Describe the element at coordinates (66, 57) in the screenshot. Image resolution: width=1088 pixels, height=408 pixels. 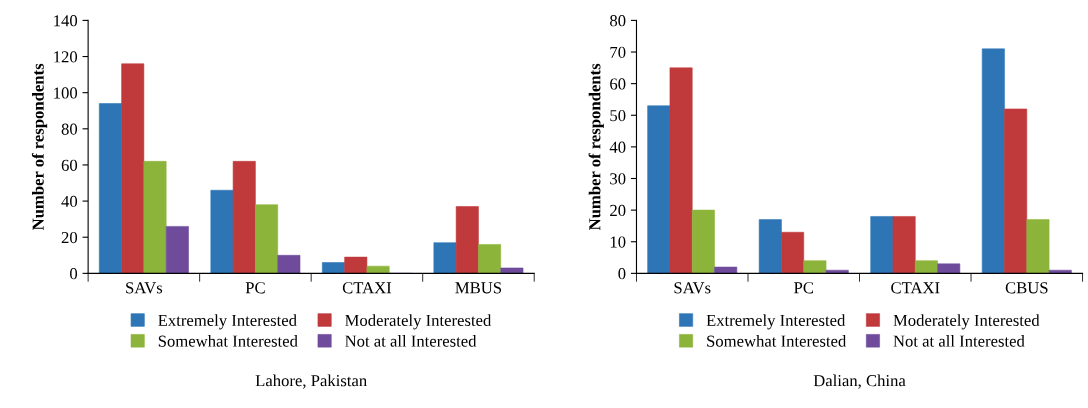
I see `y-tick-label: 120` at that location.